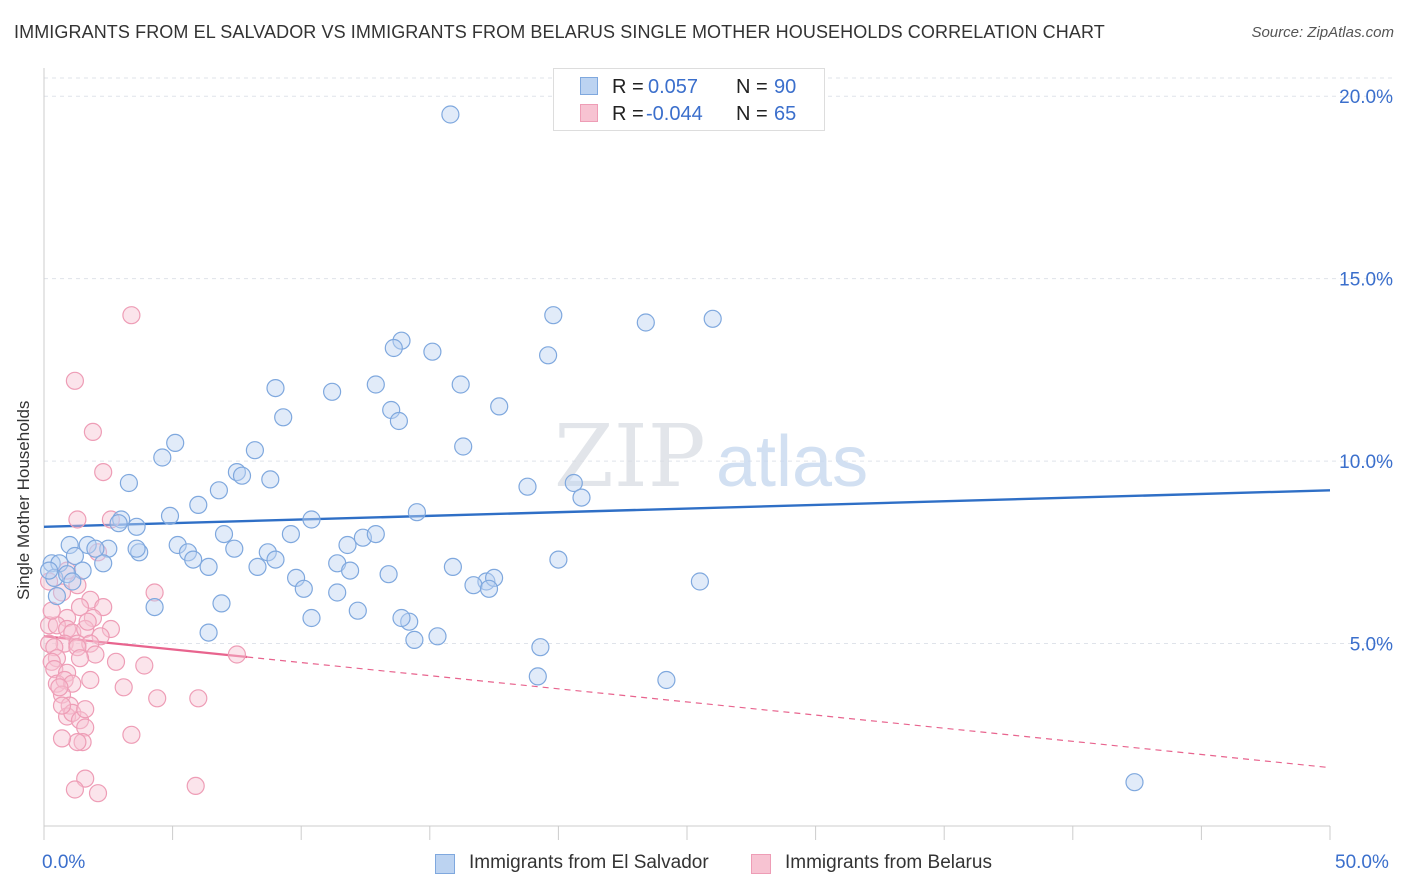 The height and width of the screenshot is (892, 1406). Describe the element at coordinates (64, 862) in the screenshot. I see `x-tick-min: 0.0%` at that location.